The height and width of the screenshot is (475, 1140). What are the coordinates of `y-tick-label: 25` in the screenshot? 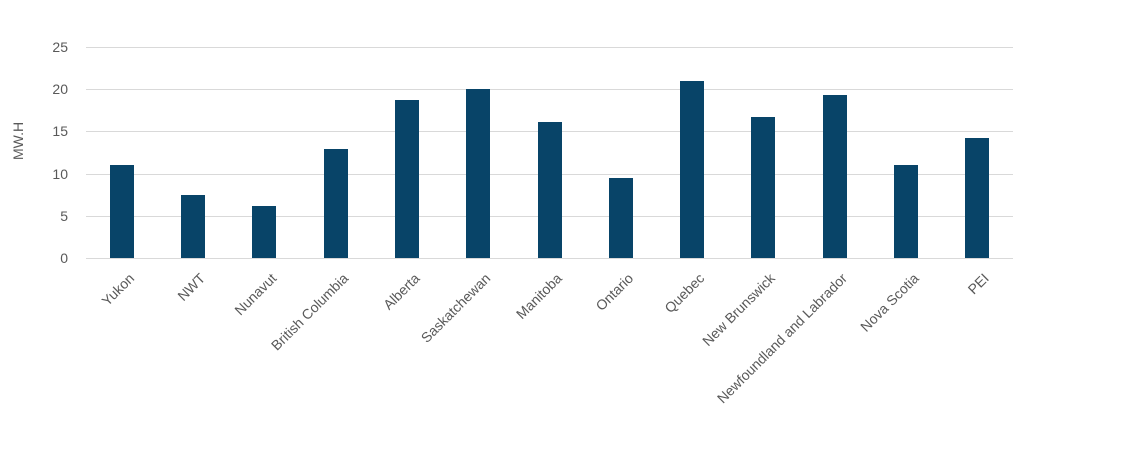 It's located at (60, 47).